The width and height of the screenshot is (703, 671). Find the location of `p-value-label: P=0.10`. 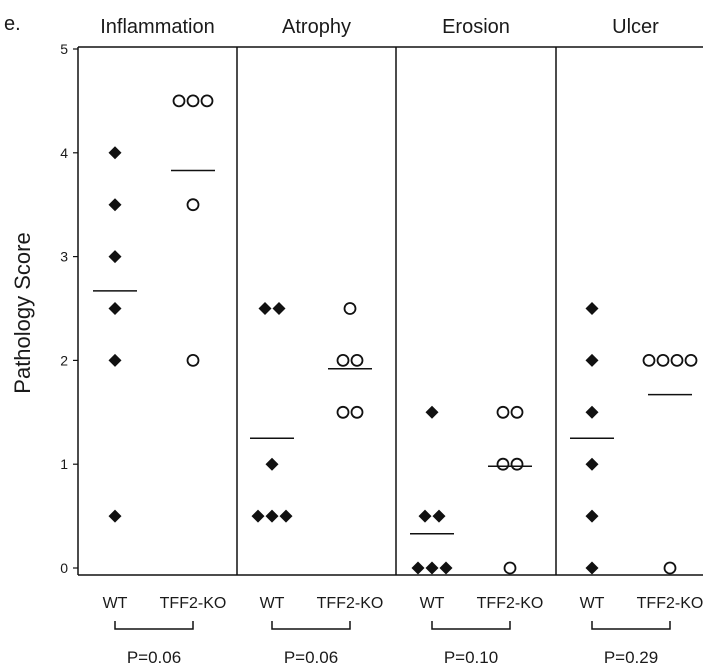

p-value-label: P=0.10 is located at coordinates (471, 657).